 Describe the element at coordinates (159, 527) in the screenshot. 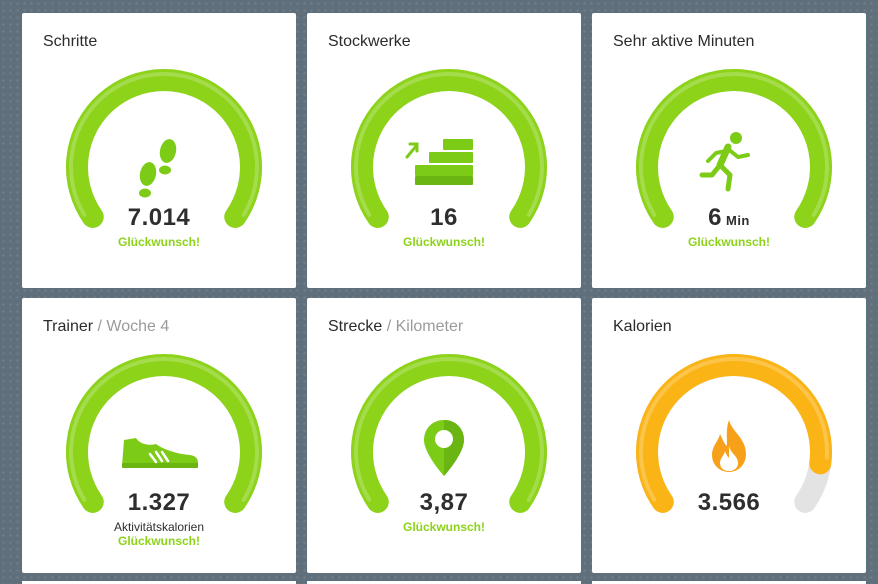

I see `caption-label: Aktivitätskalorien` at that location.